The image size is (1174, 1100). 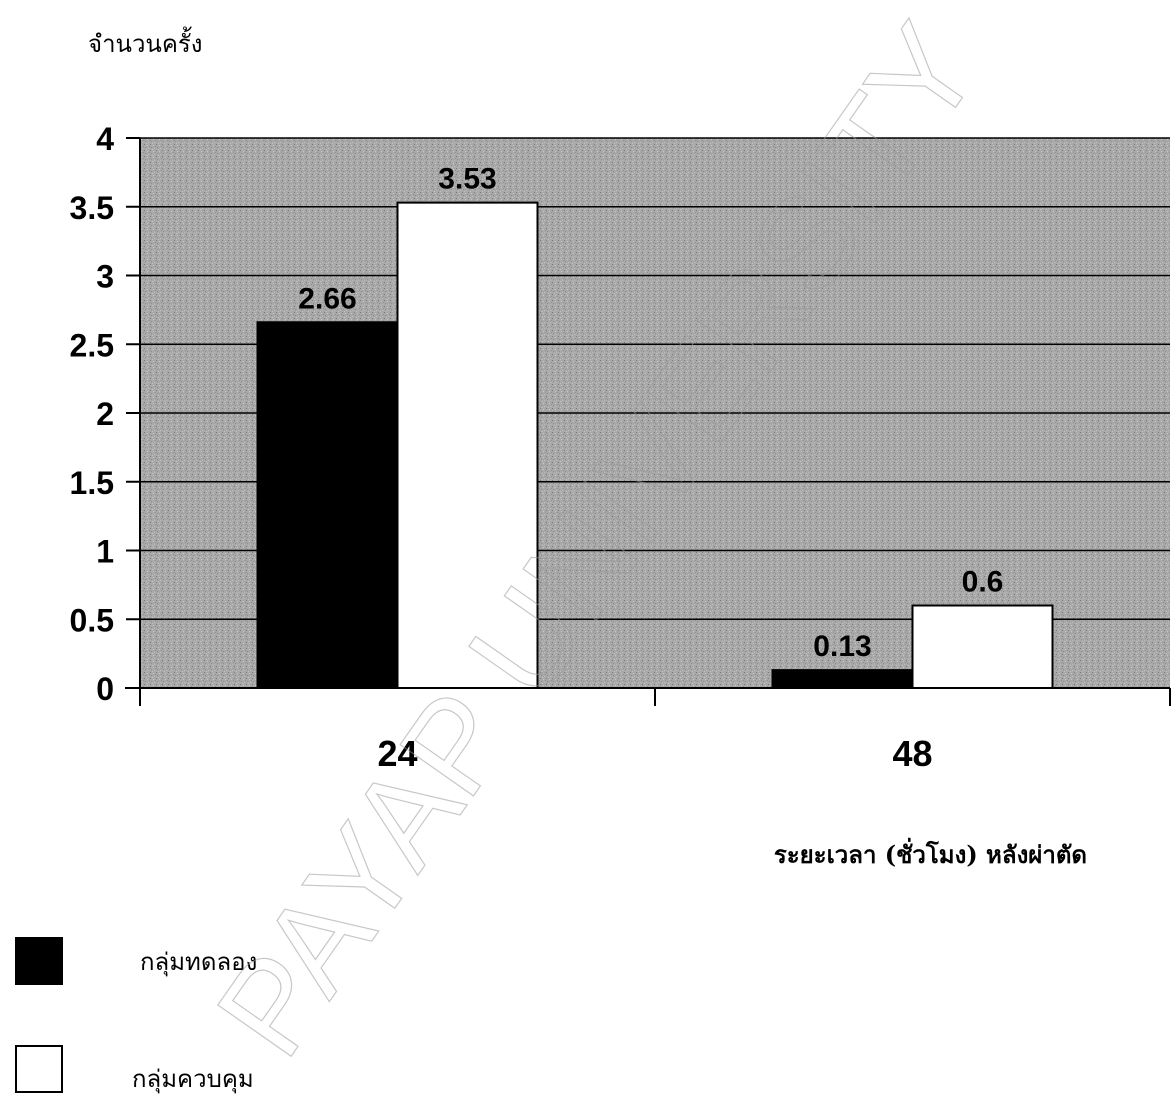 I want to click on y-tick-label: 3.5, so click(x=92, y=208).